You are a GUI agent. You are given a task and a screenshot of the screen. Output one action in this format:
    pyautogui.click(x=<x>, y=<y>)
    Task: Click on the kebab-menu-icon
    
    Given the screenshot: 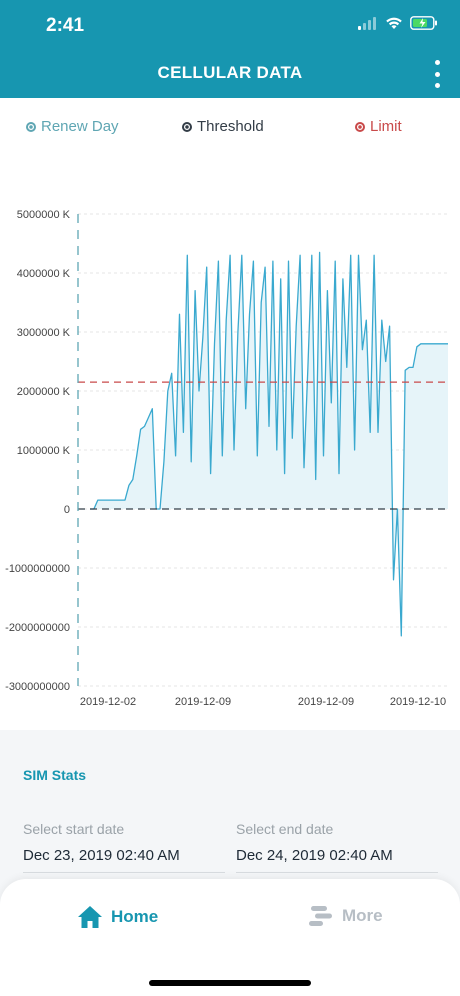 What is the action you would take?
    pyautogui.click(x=437, y=74)
    